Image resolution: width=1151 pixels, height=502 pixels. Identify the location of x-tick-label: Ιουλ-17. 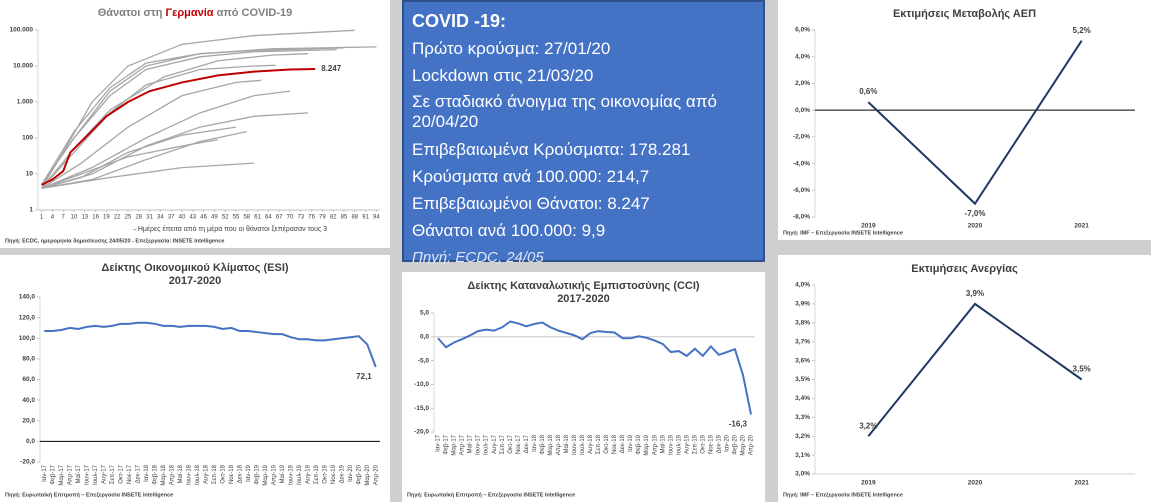
(487, 444).